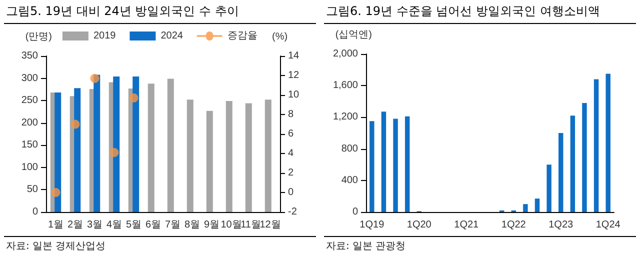 This screenshot has width=640, height=260. I want to click on x-tick-label: 1Q21, so click(467, 225).